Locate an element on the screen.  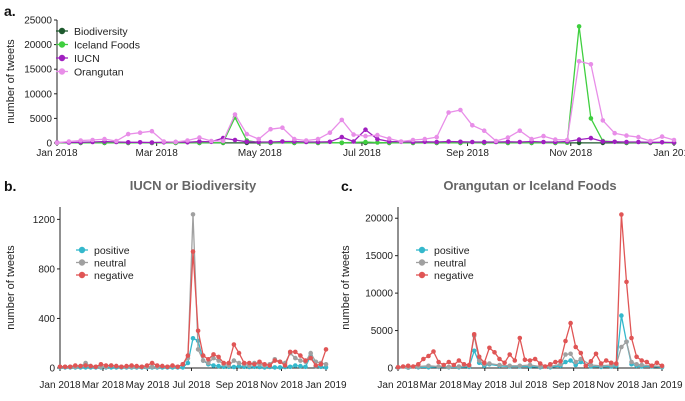
chart-title: Orangutan or Iceland Foods is located at coordinates (529, 185).